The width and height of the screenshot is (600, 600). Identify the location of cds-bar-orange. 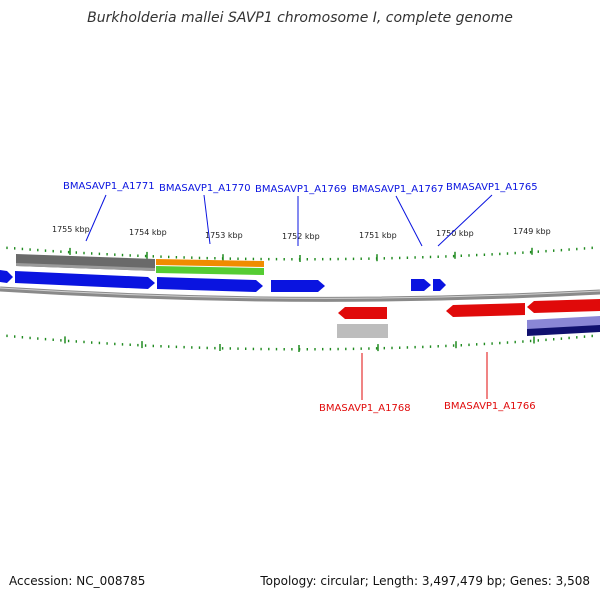
(210, 263).